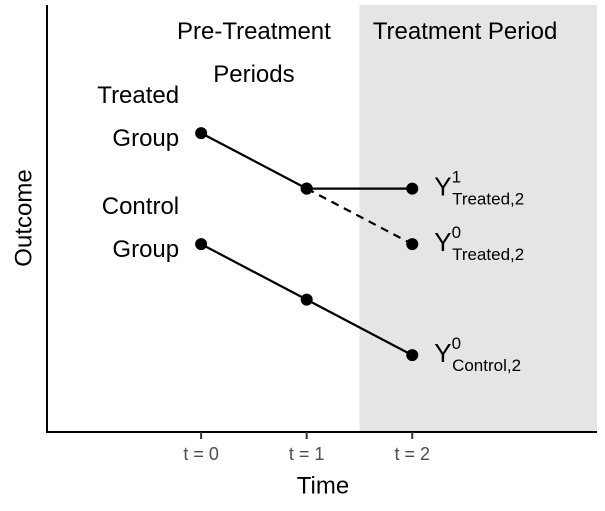 The width and height of the screenshot is (605, 511). What do you see at coordinates (479, 244) in the screenshot?
I see `annotation: Y0 Treated,2` at bounding box center [479, 244].